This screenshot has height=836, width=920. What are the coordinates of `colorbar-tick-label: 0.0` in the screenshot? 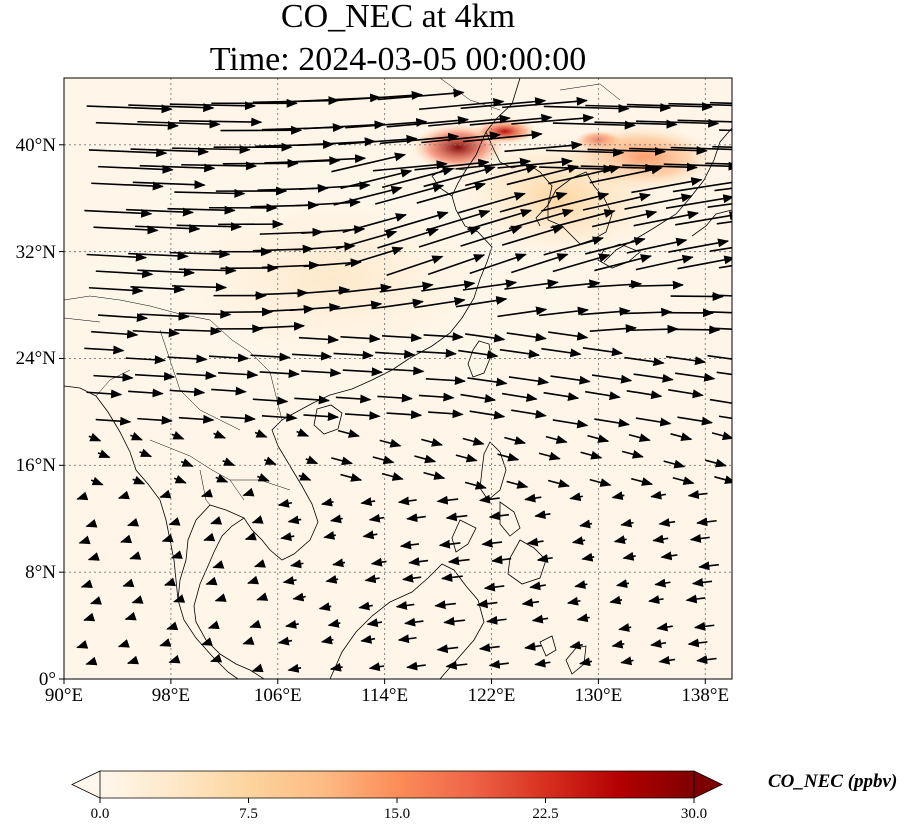 It's located at (100, 814).